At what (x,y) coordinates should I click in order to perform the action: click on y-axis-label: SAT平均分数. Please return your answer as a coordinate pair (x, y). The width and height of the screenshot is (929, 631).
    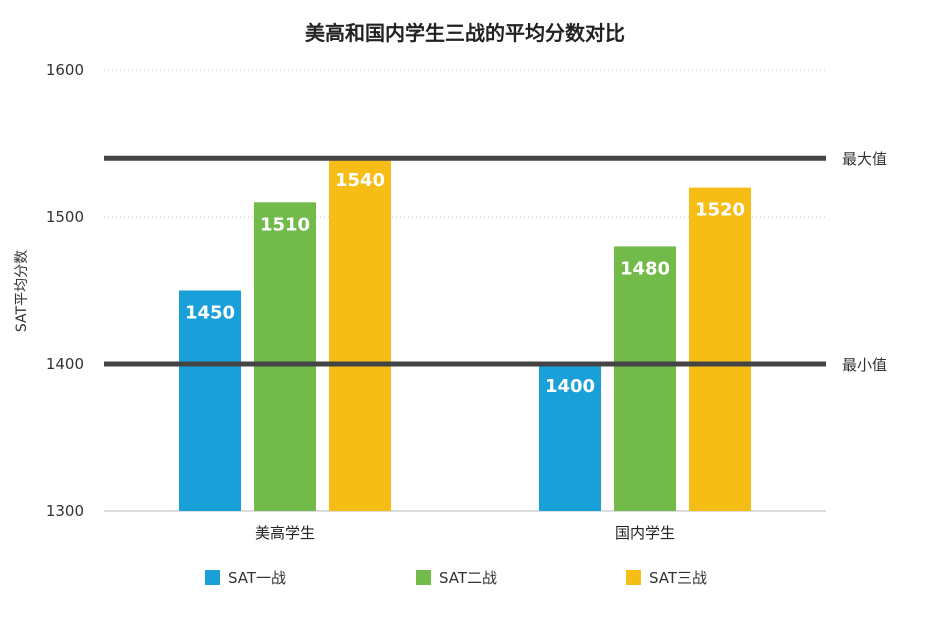
    Looking at the image, I should click on (22, 291).